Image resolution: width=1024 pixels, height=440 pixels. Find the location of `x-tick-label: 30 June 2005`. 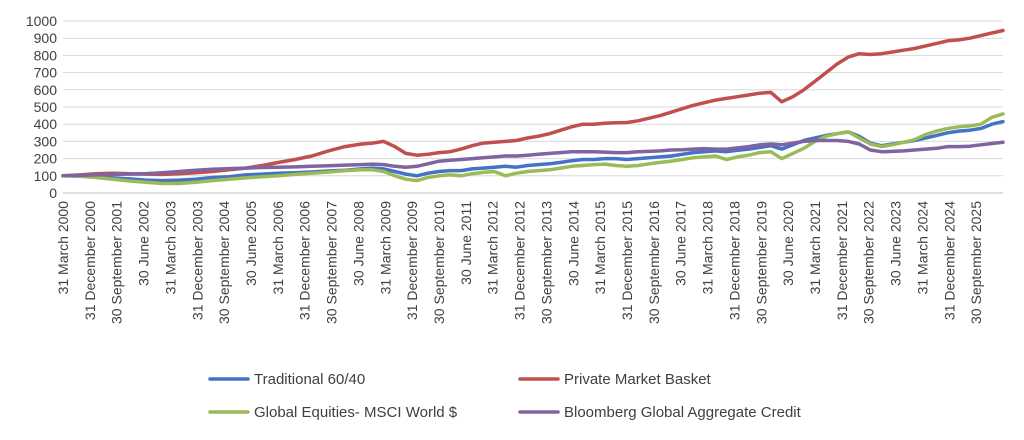

x-tick-label: 30 June 2005 is located at coordinates (251, 243).